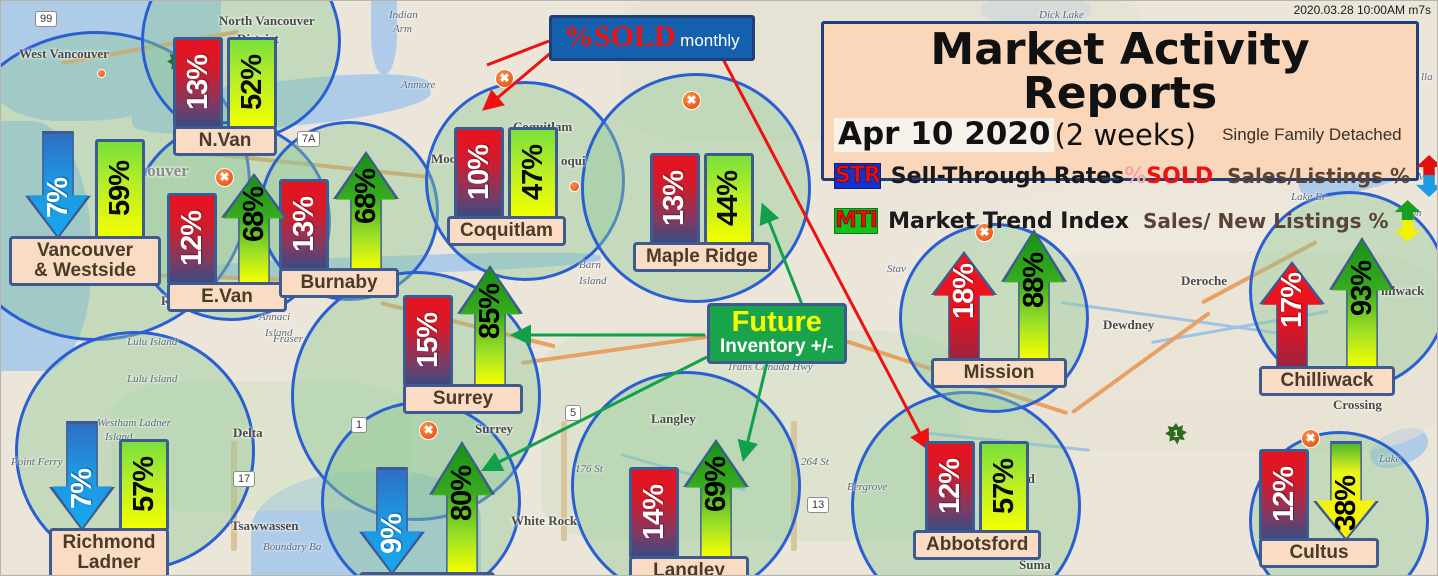 The image size is (1438, 576). What do you see at coordinates (109, 551) in the screenshot?
I see `city-label: Richmond Ladner` at bounding box center [109, 551].